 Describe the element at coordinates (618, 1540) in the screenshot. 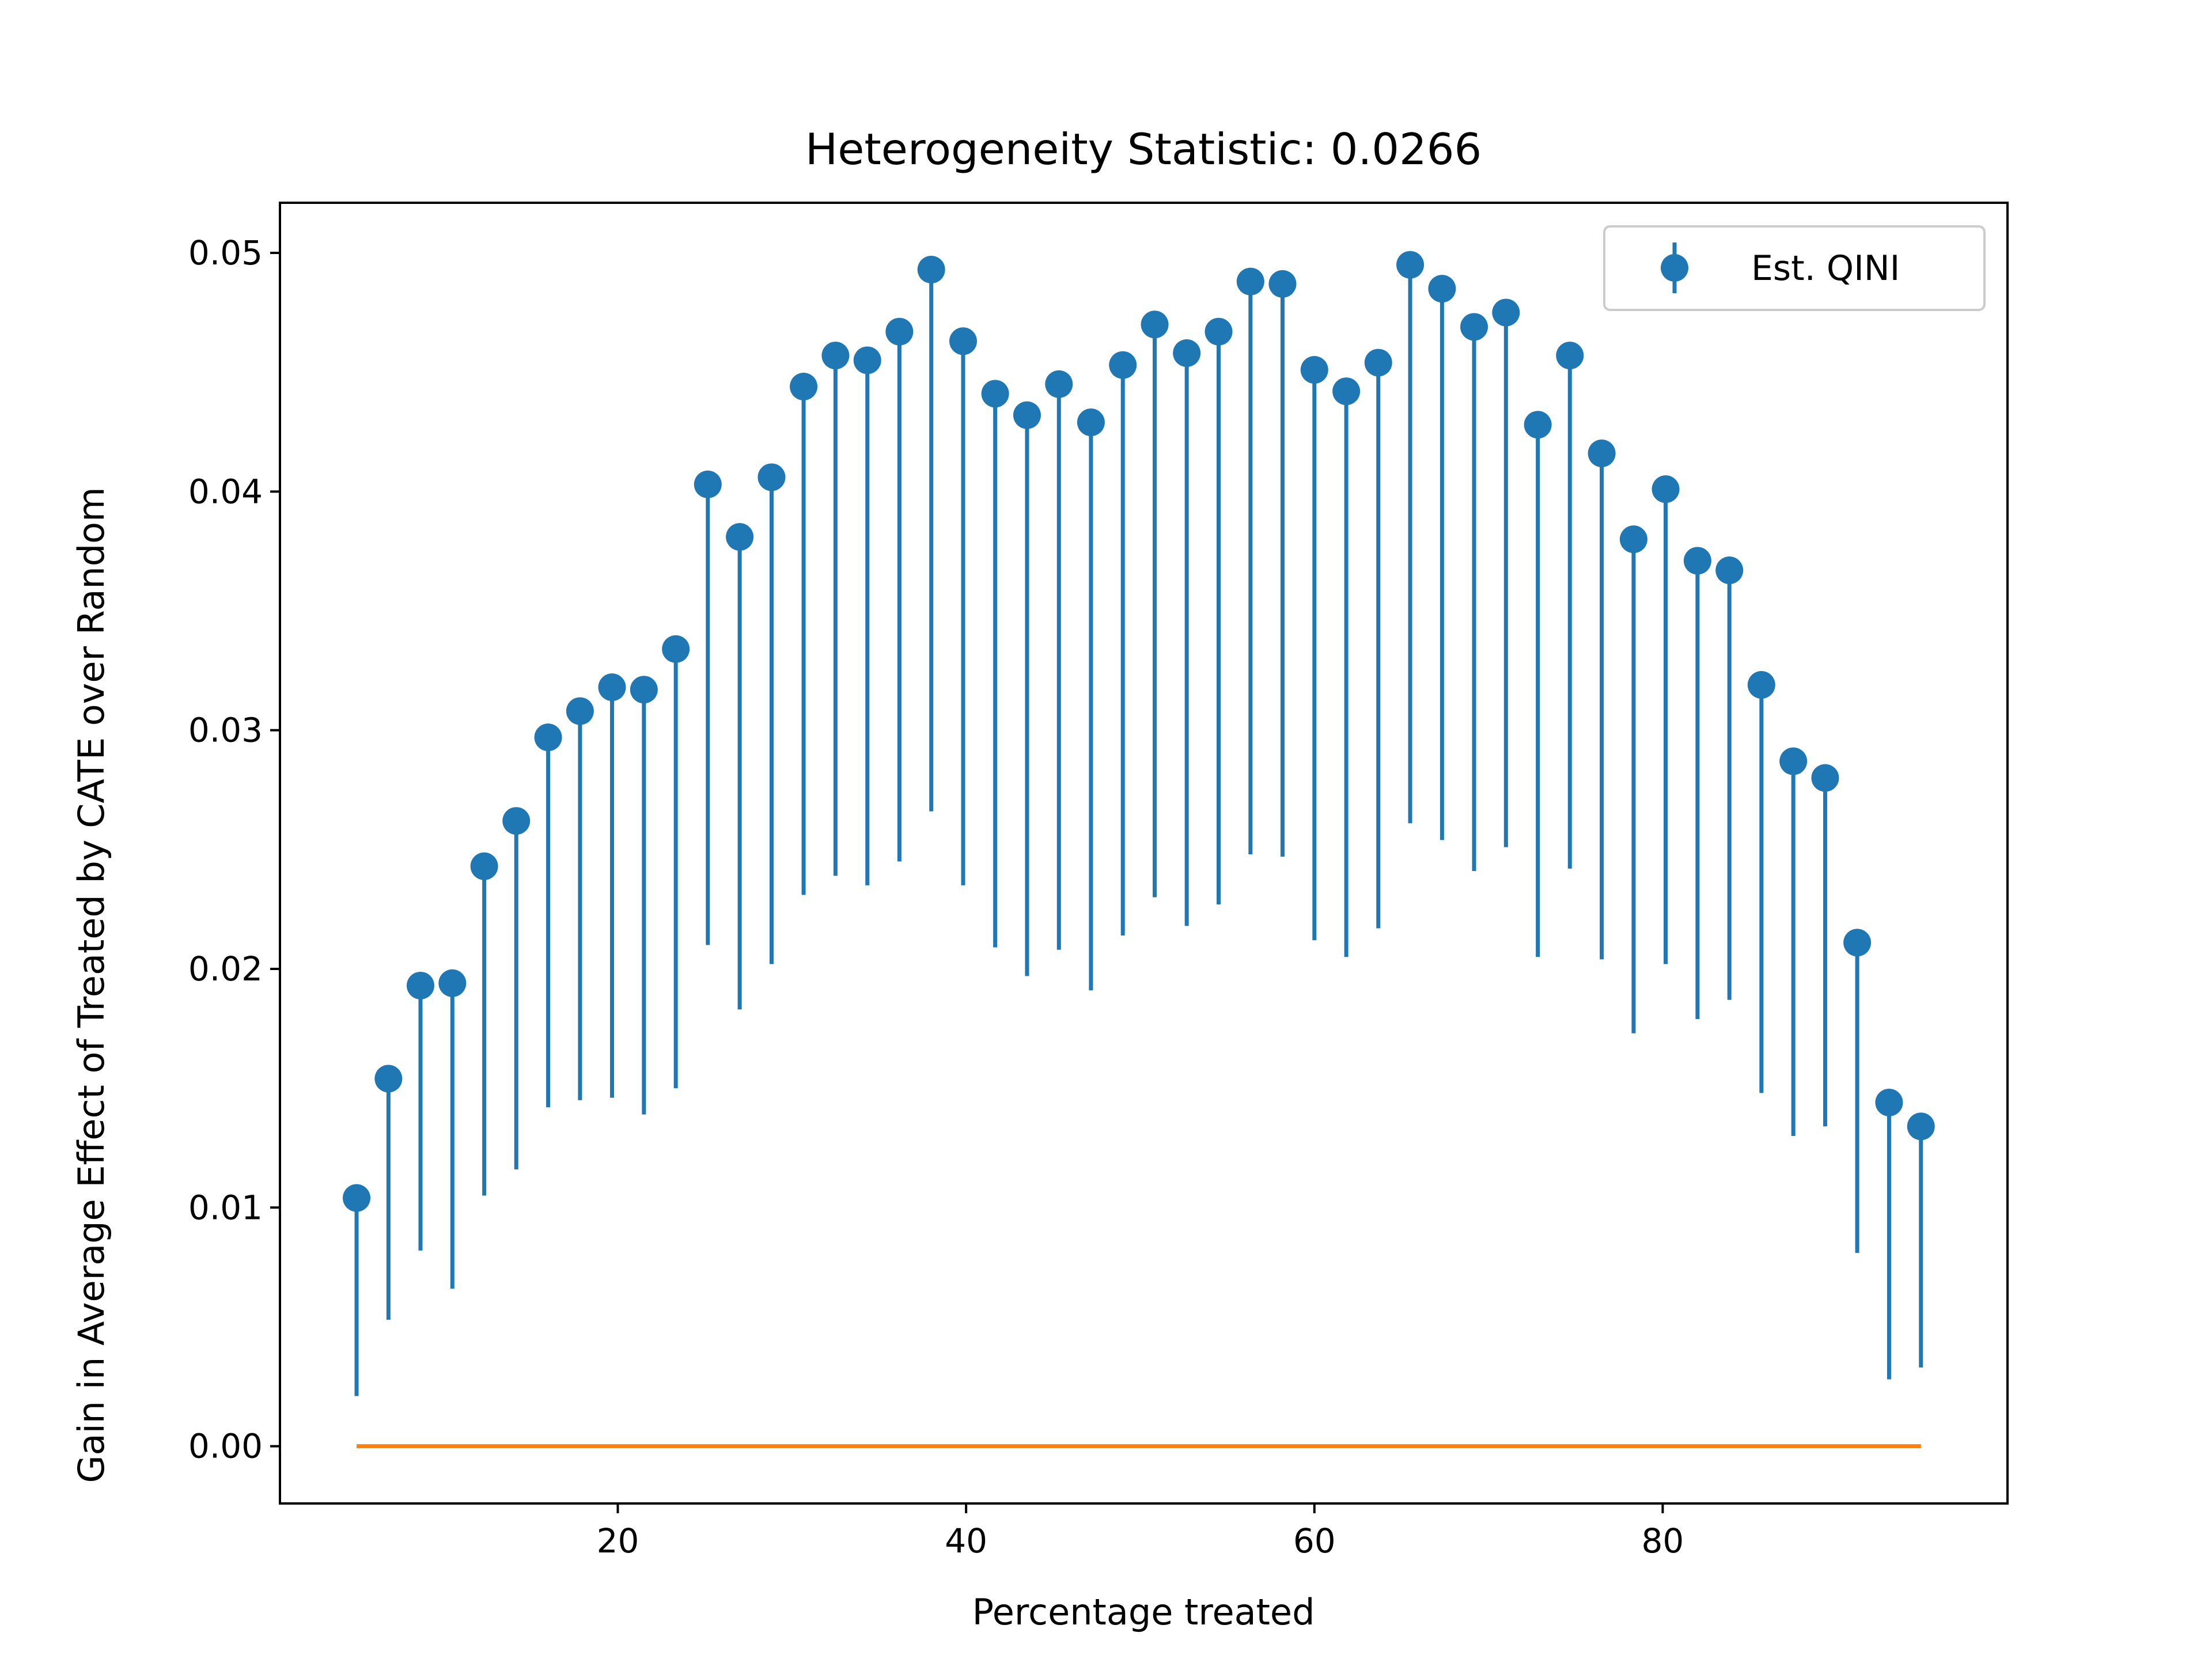

I see `x-tick-label: 20` at that location.